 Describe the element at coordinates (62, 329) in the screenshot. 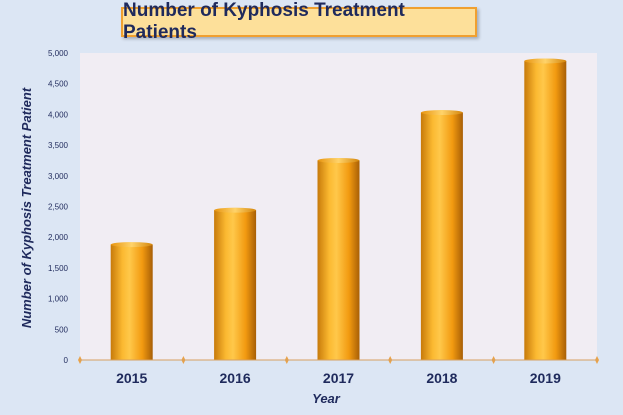

I see `y-tick-label: 500` at that location.